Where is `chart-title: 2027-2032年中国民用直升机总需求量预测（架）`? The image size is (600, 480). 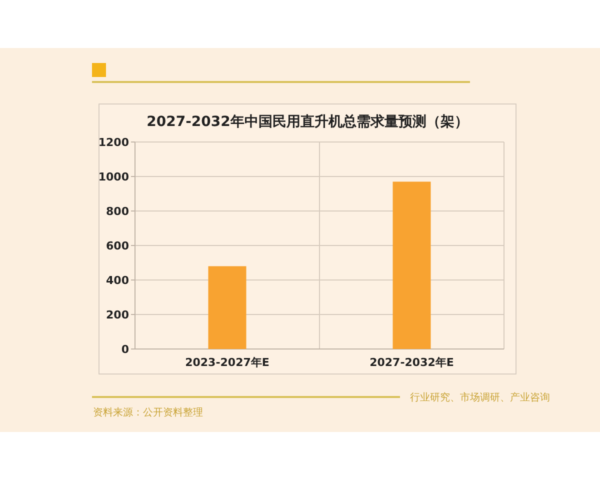 chart-title: 2027-2032年中国民用直升机总需求量预测（架） is located at coordinates (307, 121).